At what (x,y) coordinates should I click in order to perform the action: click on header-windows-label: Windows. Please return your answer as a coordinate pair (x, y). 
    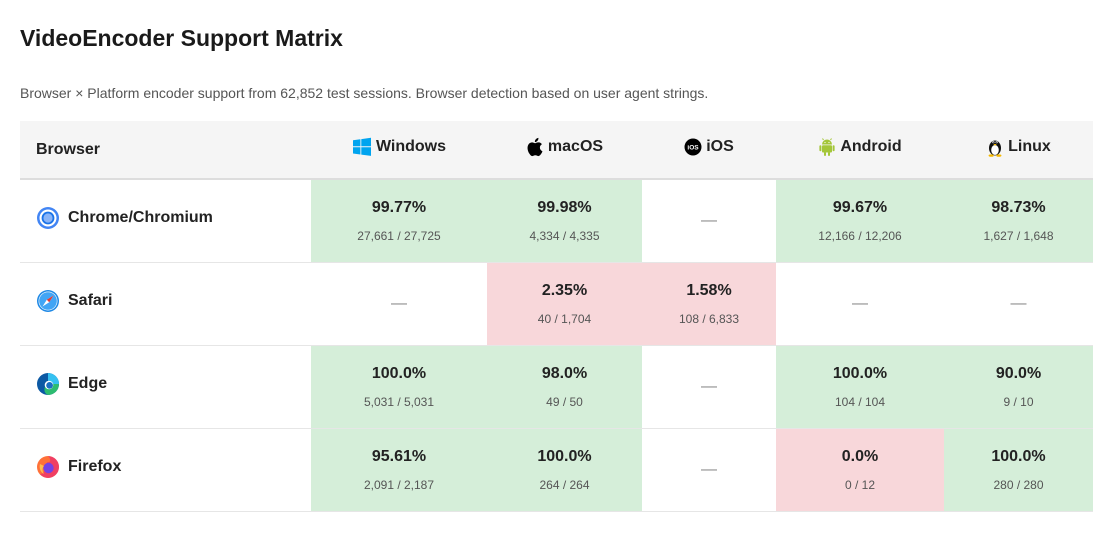
    Looking at the image, I should click on (411, 146).